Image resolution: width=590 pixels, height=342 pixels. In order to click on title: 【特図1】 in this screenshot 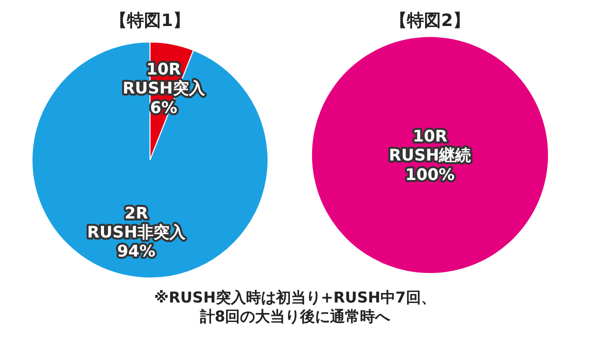, I will do `click(150, 20)`.